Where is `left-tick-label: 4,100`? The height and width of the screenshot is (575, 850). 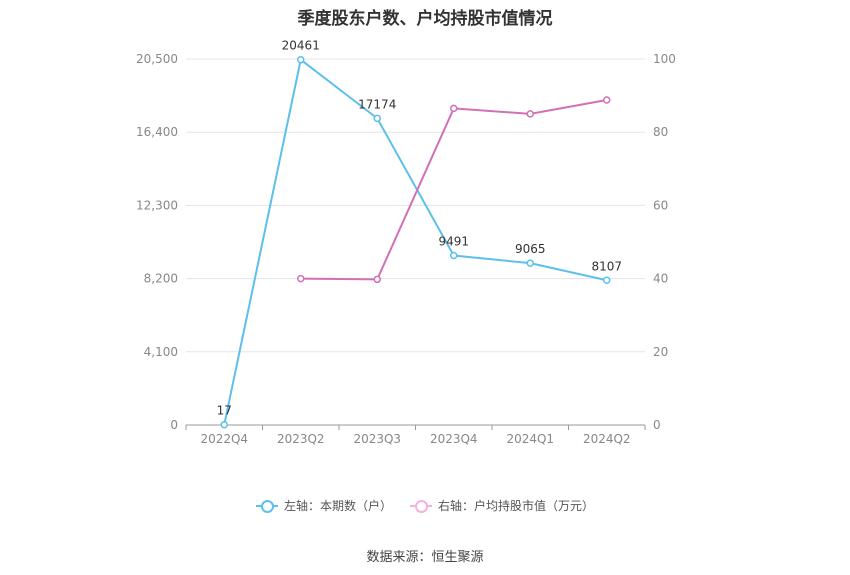 left-tick-label: 4,100 is located at coordinates (161, 352).